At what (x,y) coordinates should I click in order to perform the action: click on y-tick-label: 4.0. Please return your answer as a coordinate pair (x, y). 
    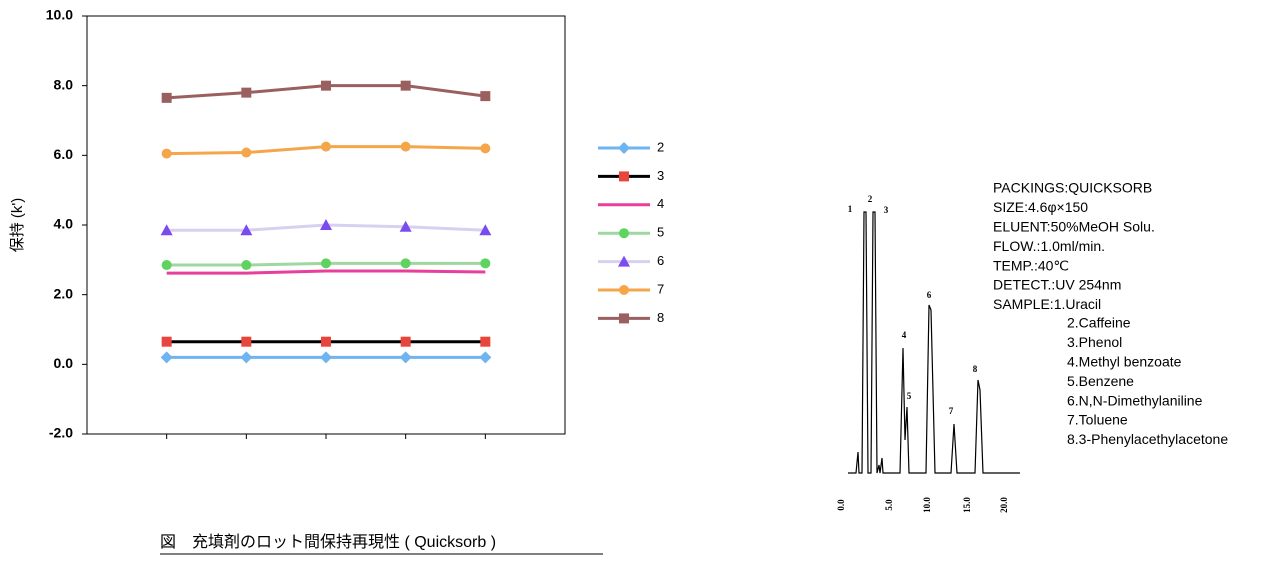
    Looking at the image, I should click on (64, 224).